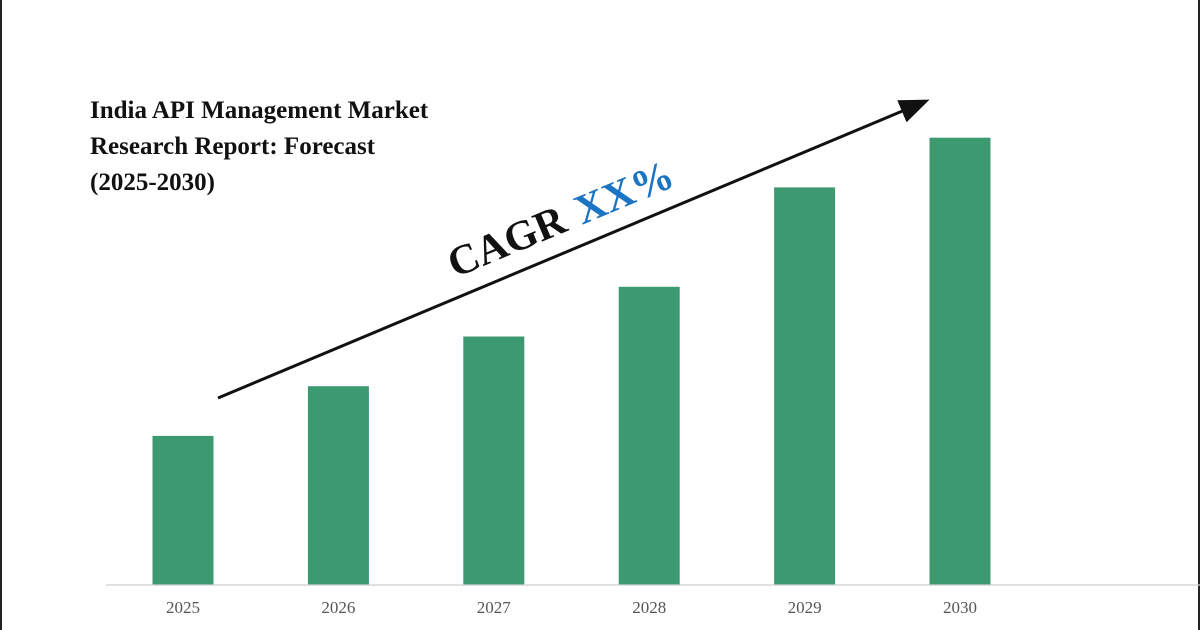 This screenshot has height=630, width=1200. Describe the element at coordinates (571, 607) in the screenshot. I see `x-tick-labels: 2025 2026 2027 2028 2029 2030` at that location.